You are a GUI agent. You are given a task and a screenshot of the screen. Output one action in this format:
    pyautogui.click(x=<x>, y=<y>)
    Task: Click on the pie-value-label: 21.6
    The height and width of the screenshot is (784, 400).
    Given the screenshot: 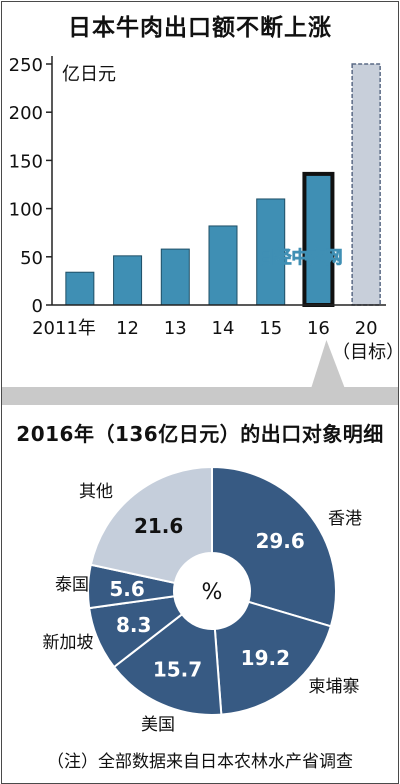 What is the action you would take?
    pyautogui.click(x=158, y=526)
    